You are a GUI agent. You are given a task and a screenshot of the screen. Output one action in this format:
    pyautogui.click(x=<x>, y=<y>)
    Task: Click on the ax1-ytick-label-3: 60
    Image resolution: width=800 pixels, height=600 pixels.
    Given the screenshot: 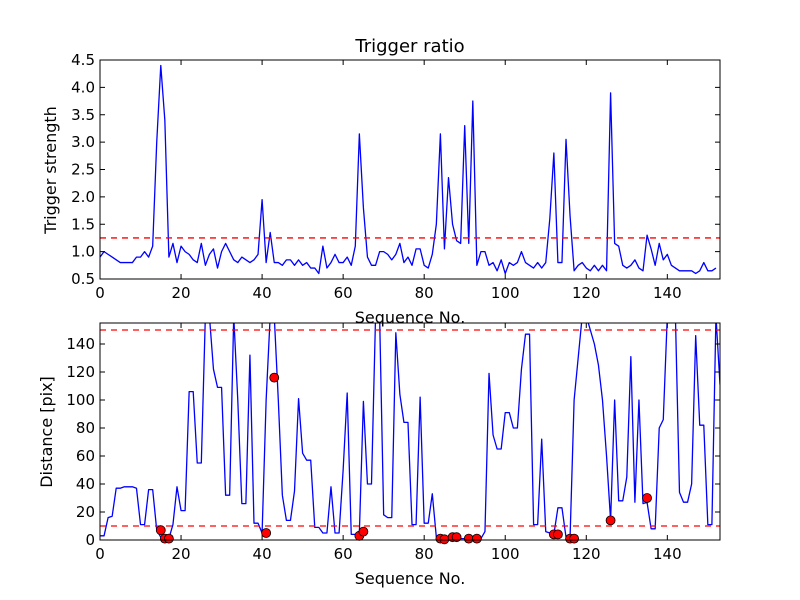 What is the action you would take?
    pyautogui.click(x=85, y=456)
    